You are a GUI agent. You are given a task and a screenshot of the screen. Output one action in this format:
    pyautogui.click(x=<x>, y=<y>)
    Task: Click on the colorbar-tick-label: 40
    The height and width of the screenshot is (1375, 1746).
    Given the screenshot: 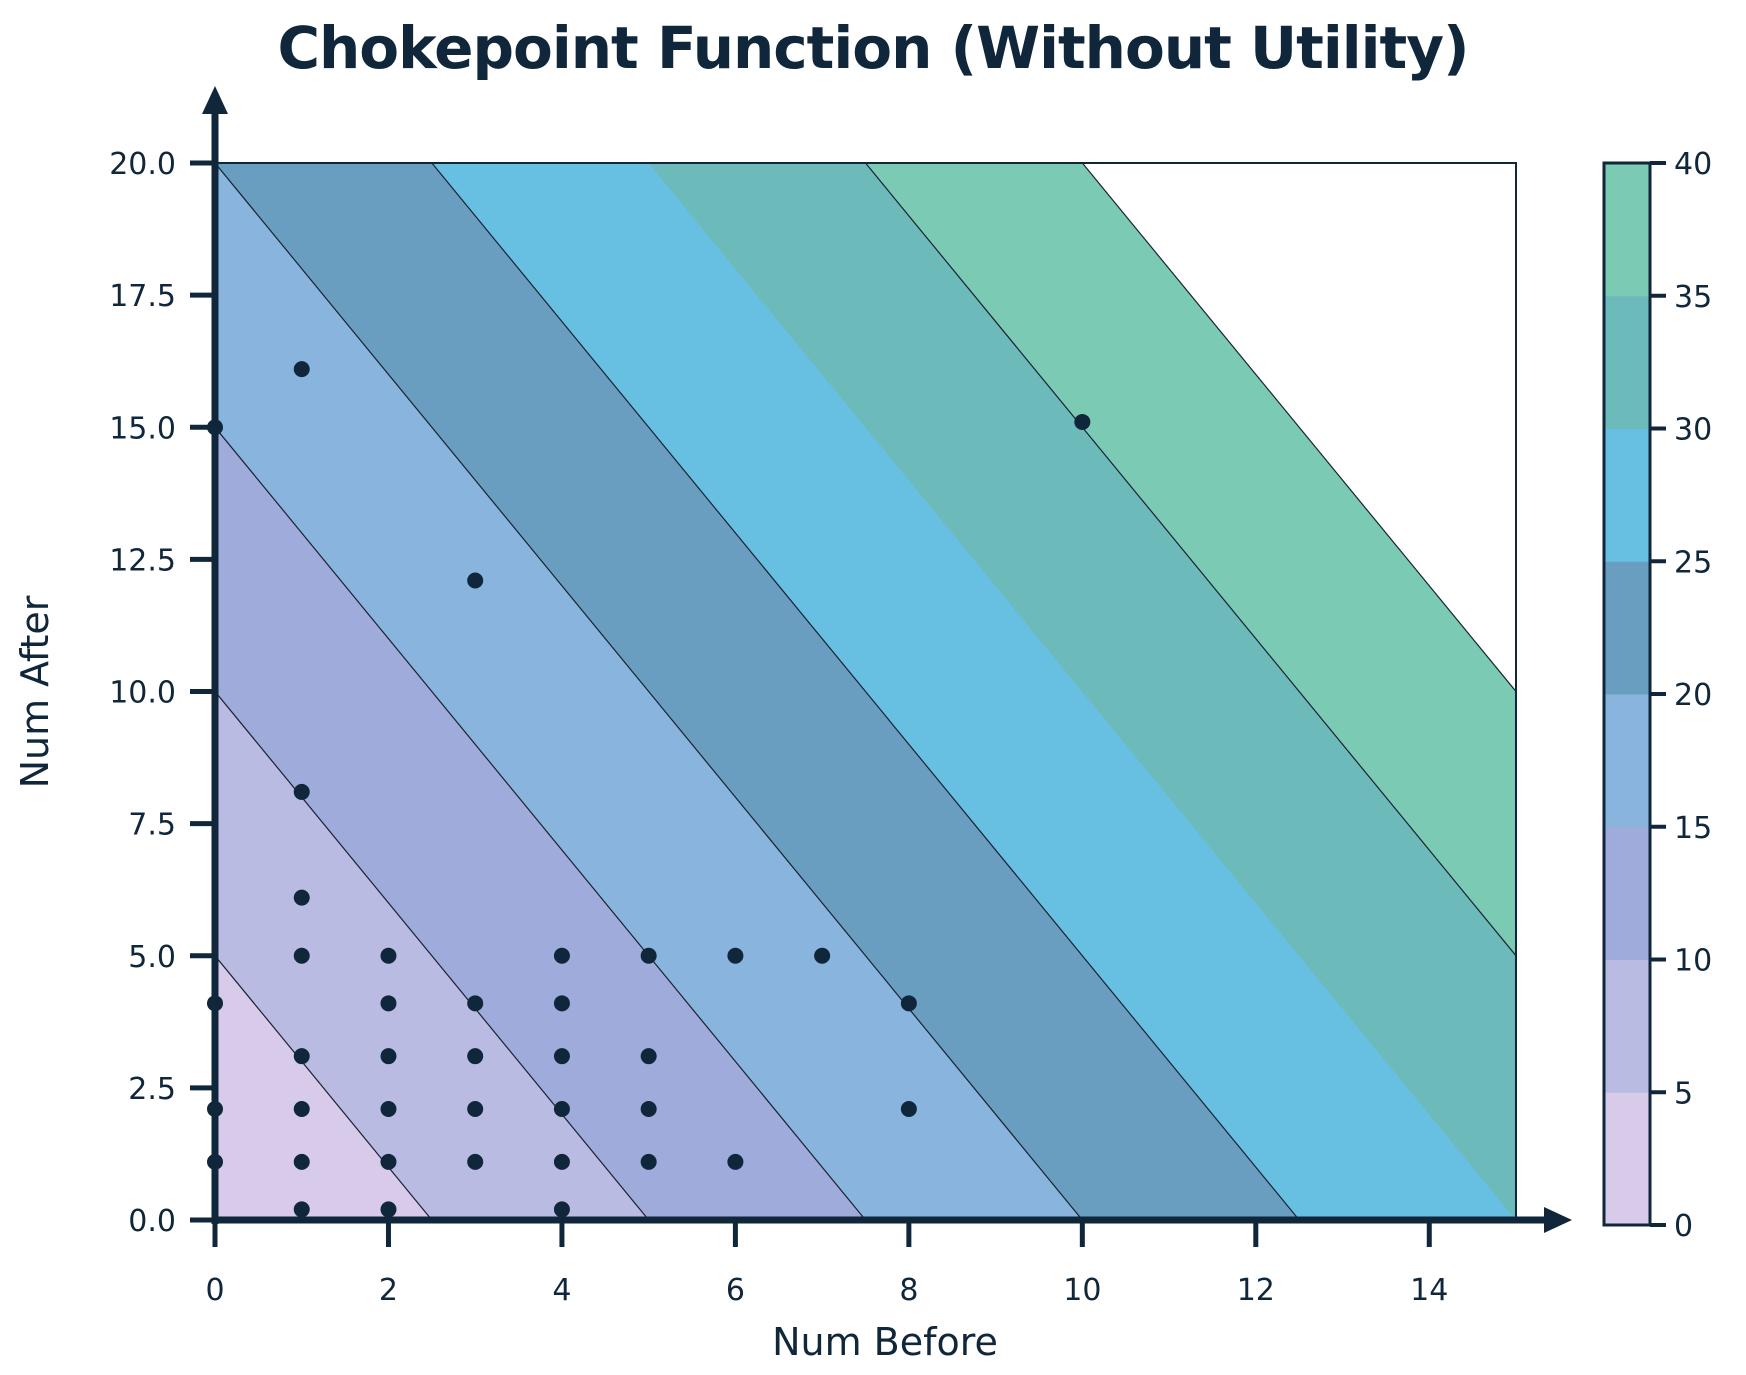 What is the action you would take?
    pyautogui.click(x=1693, y=164)
    